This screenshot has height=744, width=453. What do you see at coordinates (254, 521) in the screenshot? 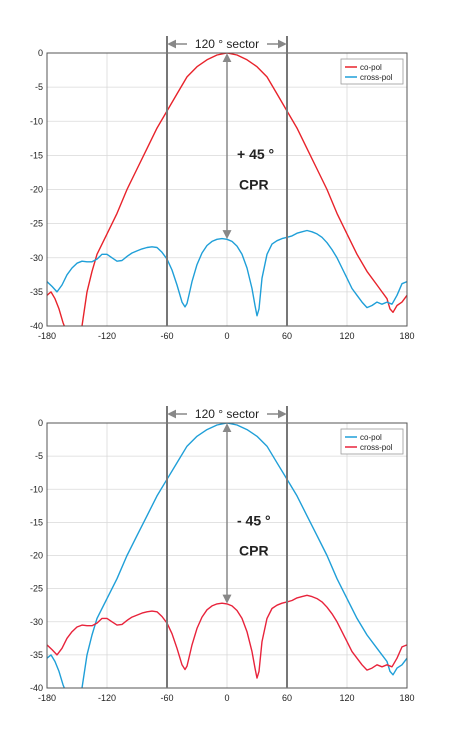
I see `cpr-label-line1: - 45 °` at bounding box center [254, 521].